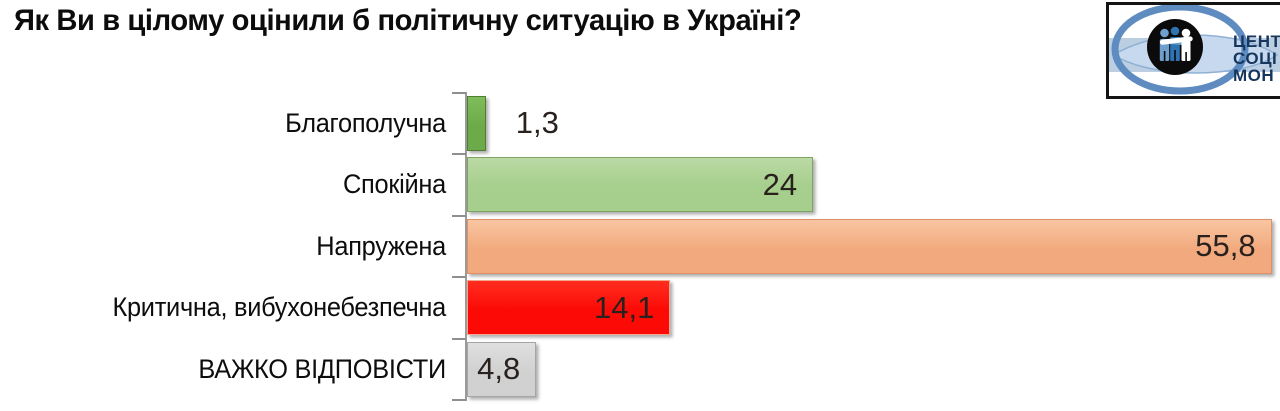 The image size is (1280, 411). Describe the element at coordinates (466, 246) in the screenshot. I see `category-axis-line` at that location.